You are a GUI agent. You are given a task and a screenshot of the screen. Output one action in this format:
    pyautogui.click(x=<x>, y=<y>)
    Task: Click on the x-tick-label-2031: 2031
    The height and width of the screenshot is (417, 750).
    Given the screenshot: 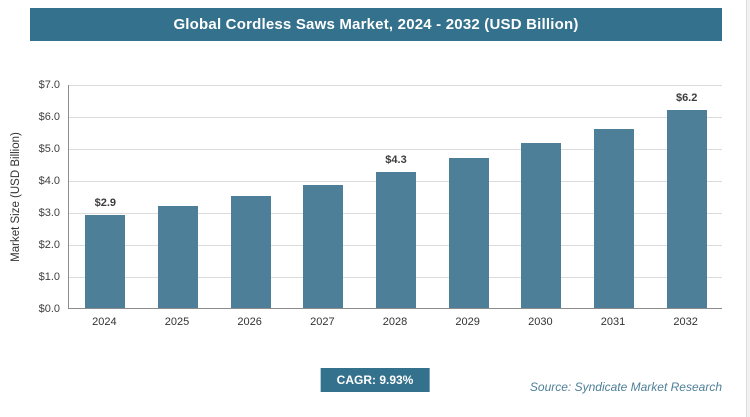 What is the action you would take?
    pyautogui.click(x=613, y=322)
    